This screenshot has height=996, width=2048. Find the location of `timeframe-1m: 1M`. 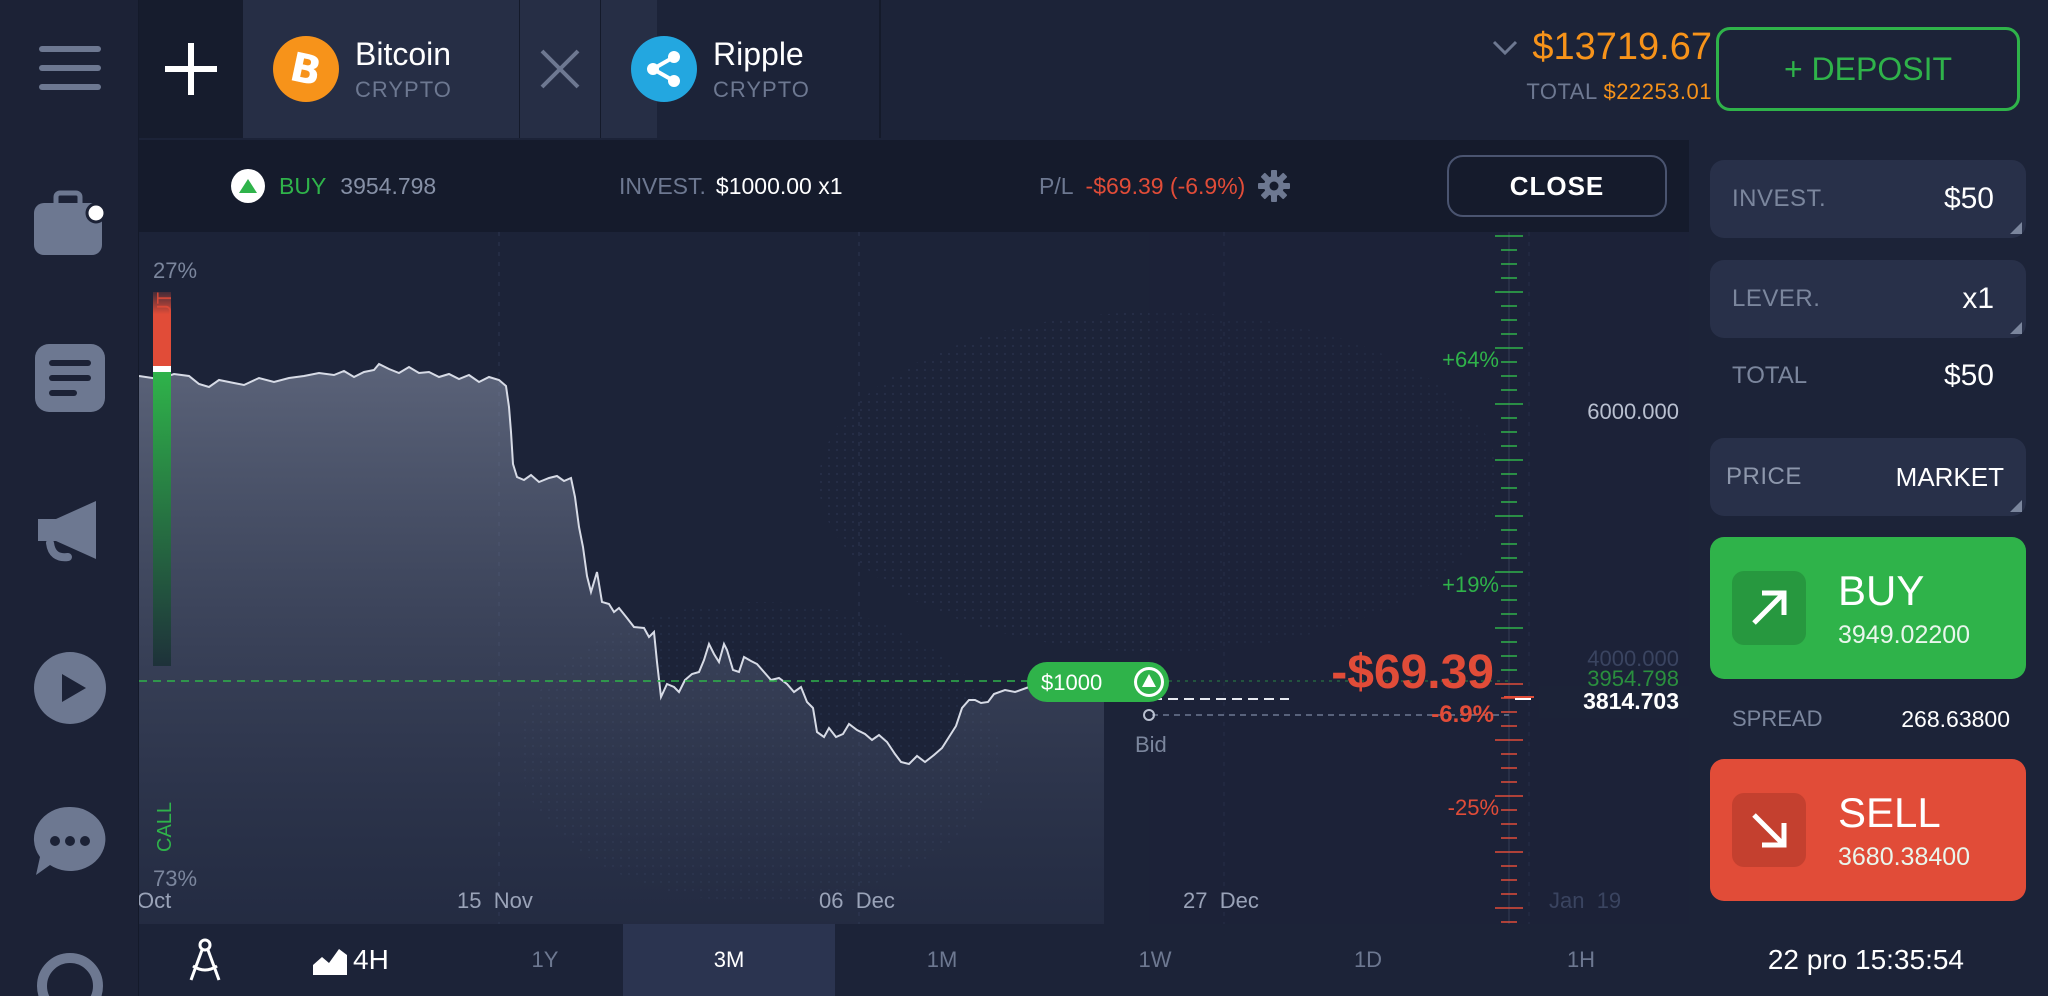

timeframe-1m: 1M is located at coordinates (942, 959).